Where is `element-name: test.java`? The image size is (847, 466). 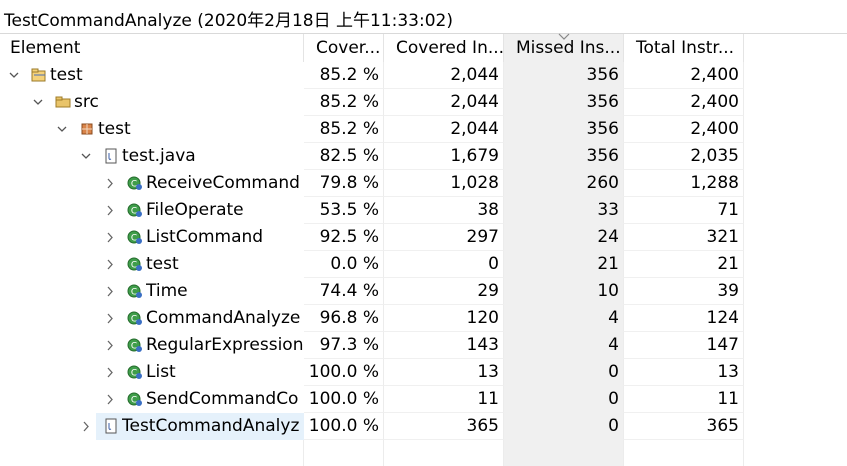
element-name: test.java is located at coordinates (159, 156).